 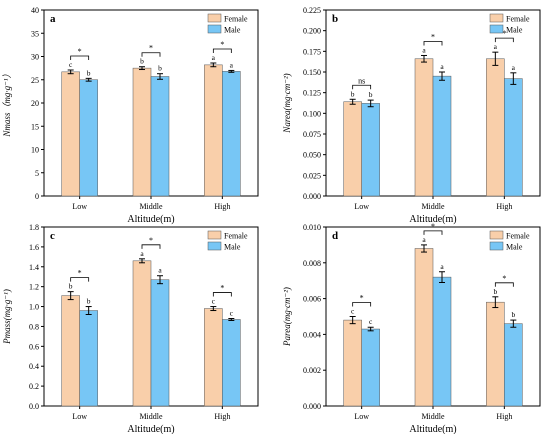 I want to click on y-tick-label: 15, so click(x=35, y=126).